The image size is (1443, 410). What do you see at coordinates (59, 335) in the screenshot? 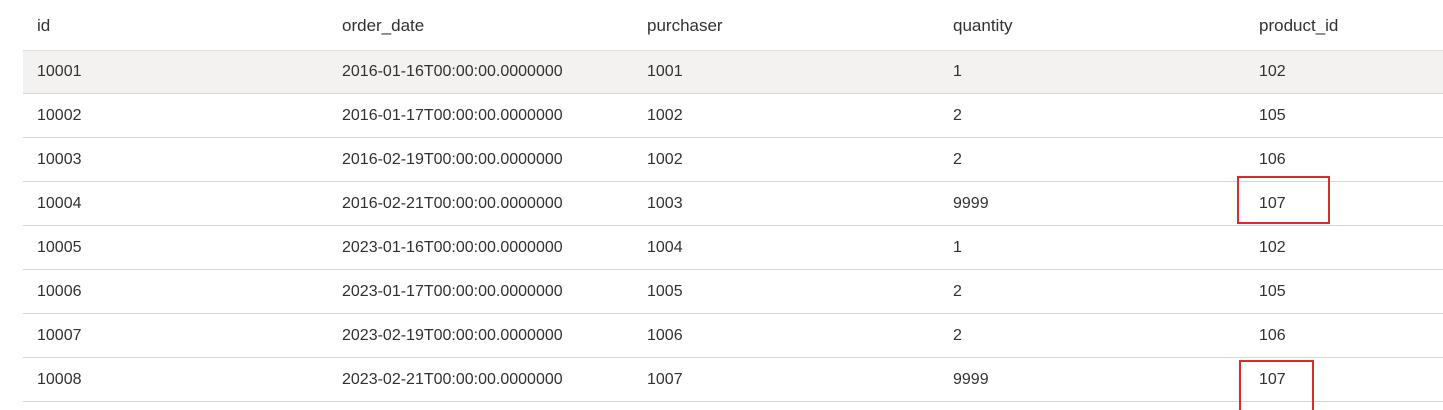
I see `cell-id: 10007` at bounding box center [59, 335].